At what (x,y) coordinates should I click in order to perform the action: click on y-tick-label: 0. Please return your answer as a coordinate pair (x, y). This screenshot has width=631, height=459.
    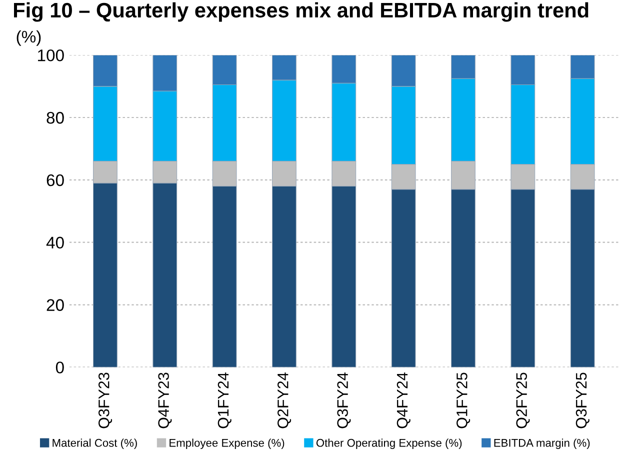
    Looking at the image, I should click on (60, 368).